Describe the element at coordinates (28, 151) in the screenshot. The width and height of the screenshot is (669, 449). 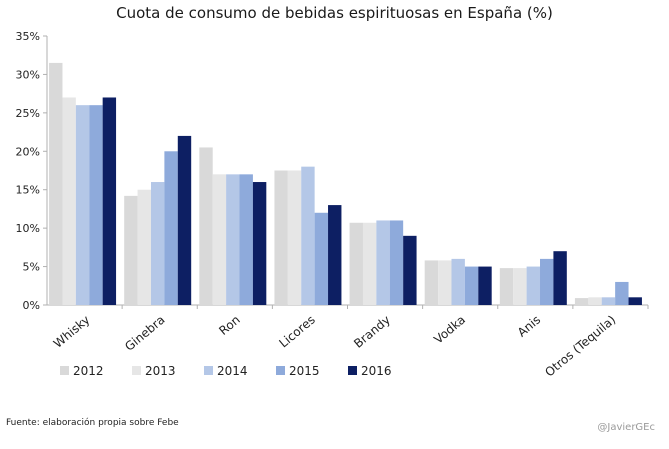
I see `y-tick-label: 20%` at that location.